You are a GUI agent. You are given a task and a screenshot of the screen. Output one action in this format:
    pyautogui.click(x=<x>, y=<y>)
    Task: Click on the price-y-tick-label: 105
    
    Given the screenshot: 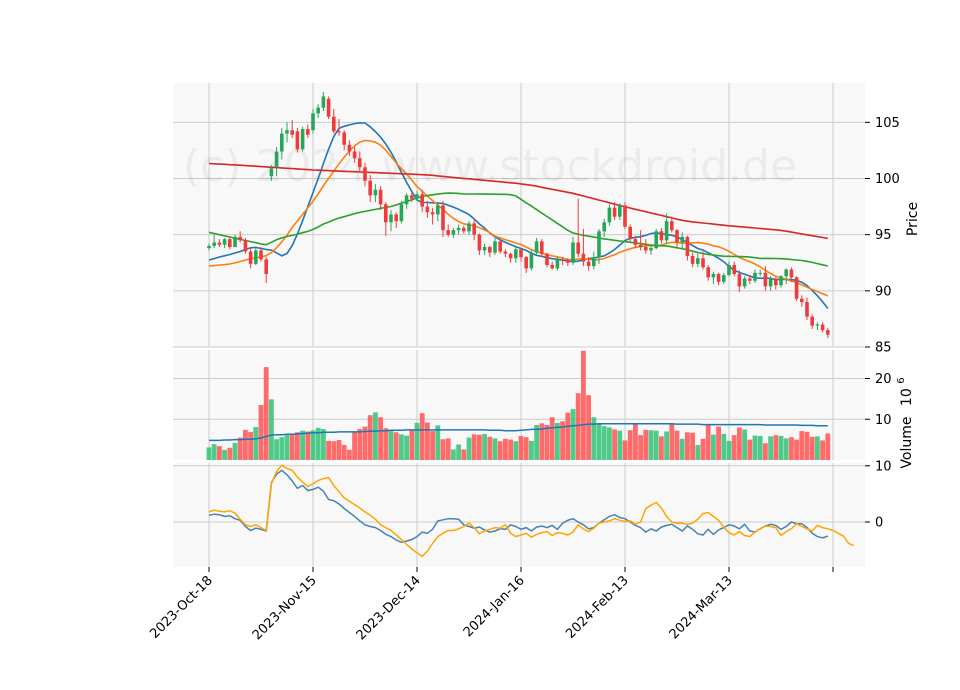 What is the action you would take?
    pyautogui.click(x=887, y=123)
    